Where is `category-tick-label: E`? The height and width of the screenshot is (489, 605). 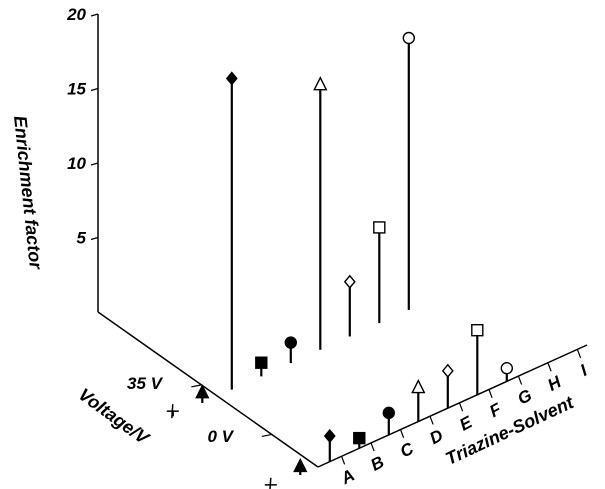 category-tick-label: E is located at coordinates (466, 423).